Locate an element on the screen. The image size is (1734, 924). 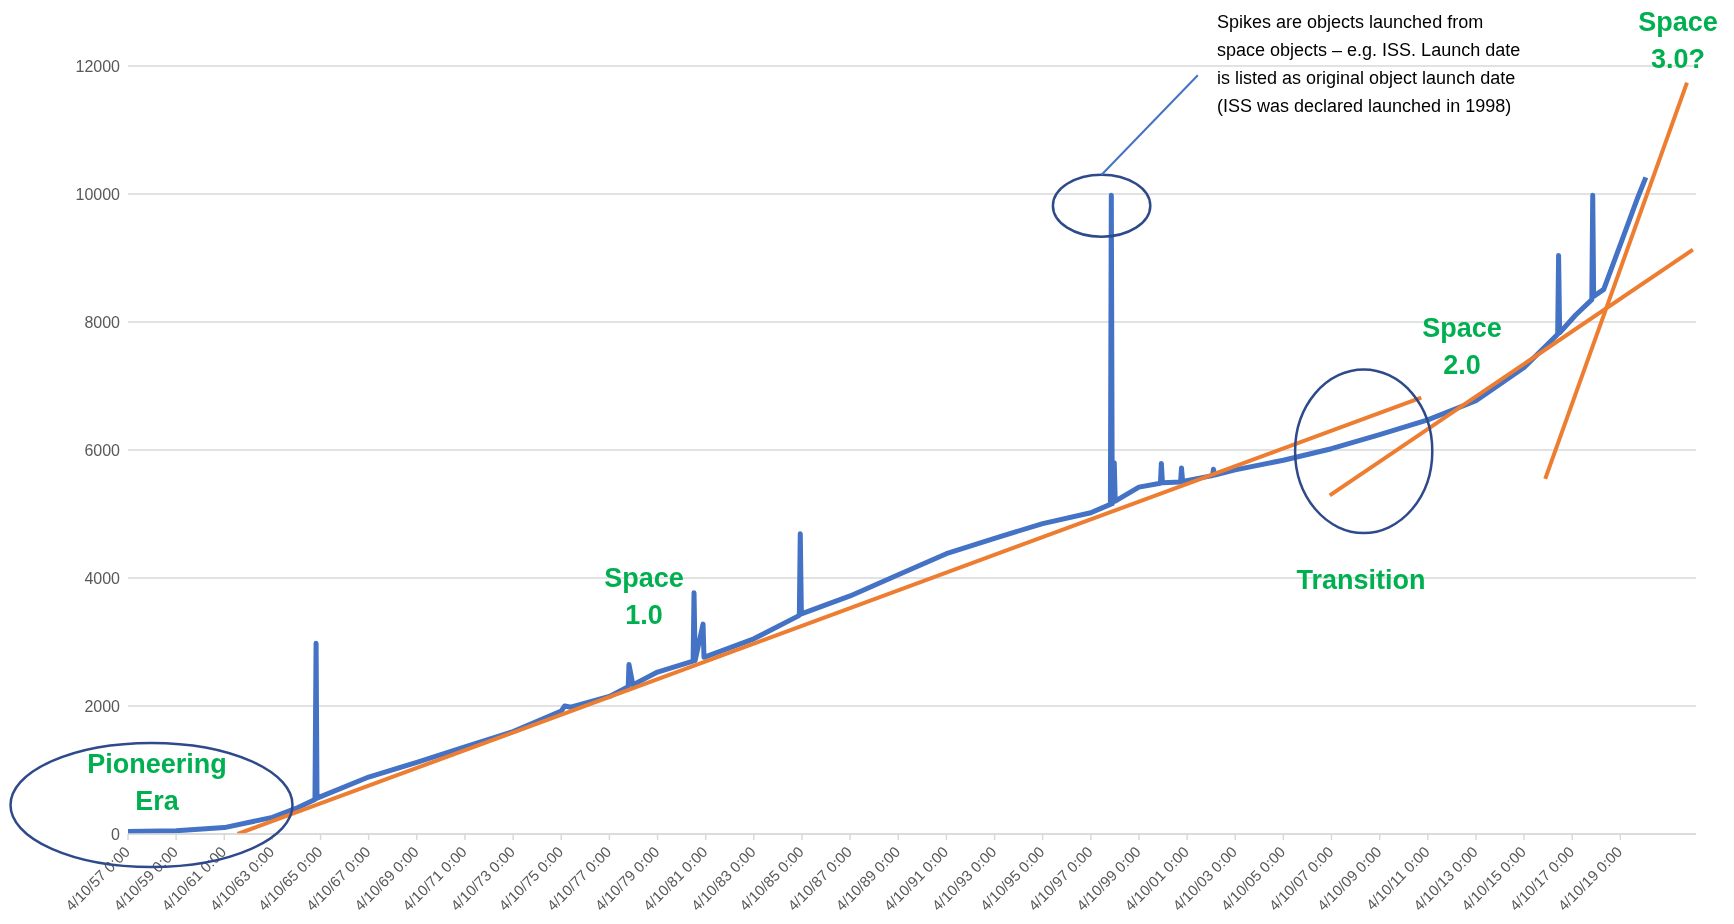
y-tick-label: 10000 is located at coordinates (98, 194).